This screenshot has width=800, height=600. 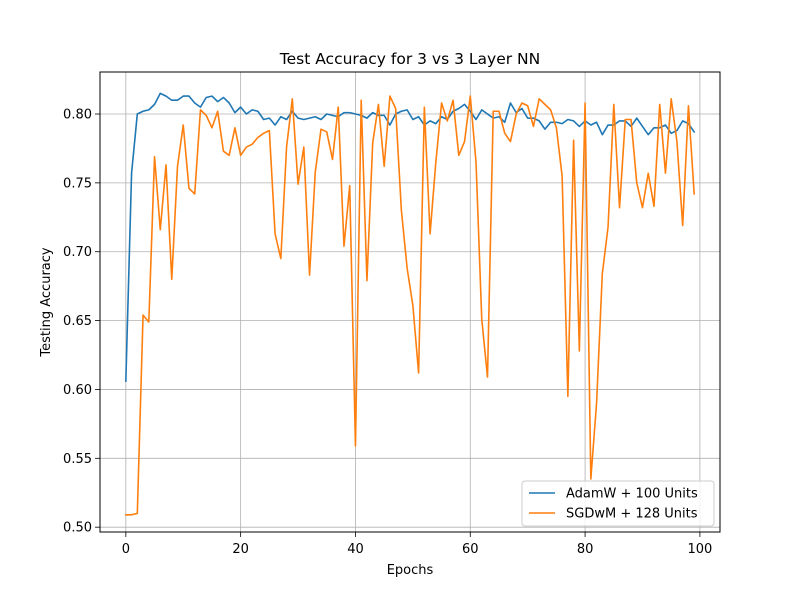 I want to click on x-tick-label: 60, so click(x=470, y=549).